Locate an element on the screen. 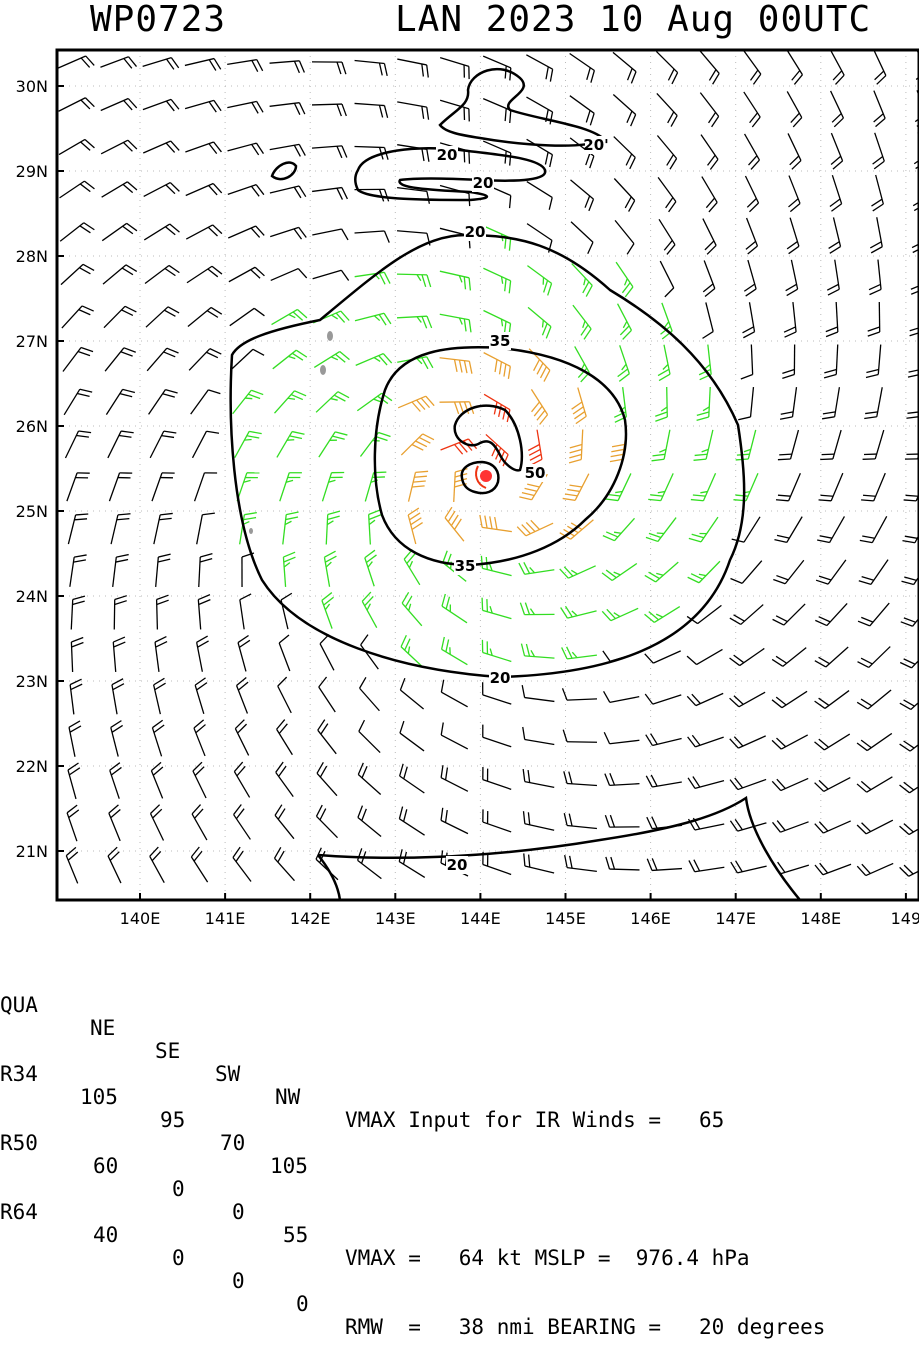  vmax-mslp-text: VMAX = 64 kt MSLP = 976.4 hPa is located at coordinates (547, 1258).